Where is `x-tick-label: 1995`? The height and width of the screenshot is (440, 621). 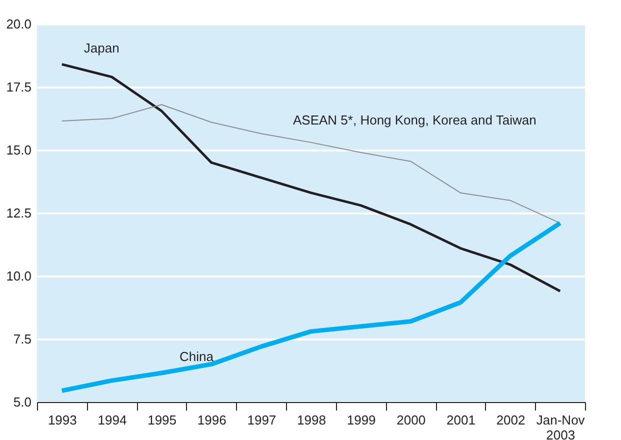
x-tick-label: 1995 is located at coordinates (162, 420).